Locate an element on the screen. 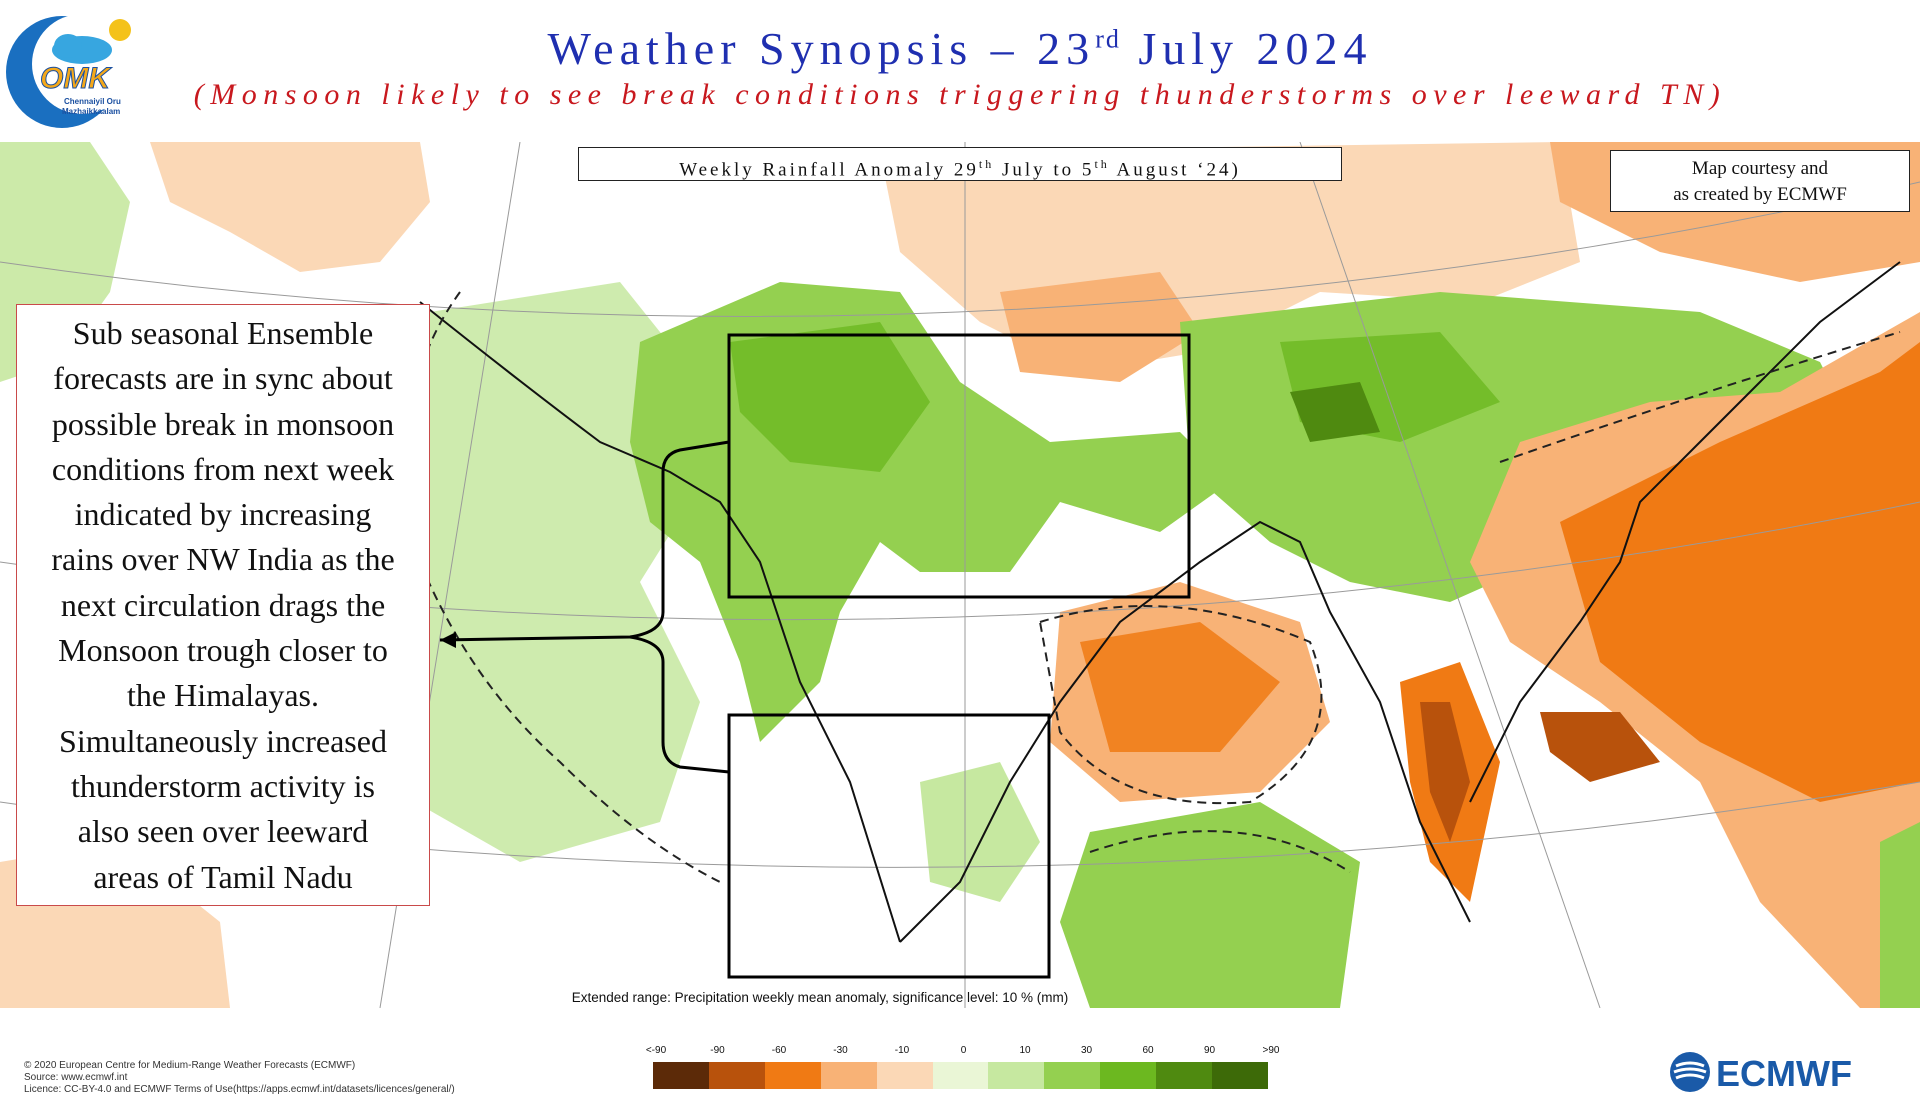  nw-india-highlight-box is located at coordinates (959, 466).